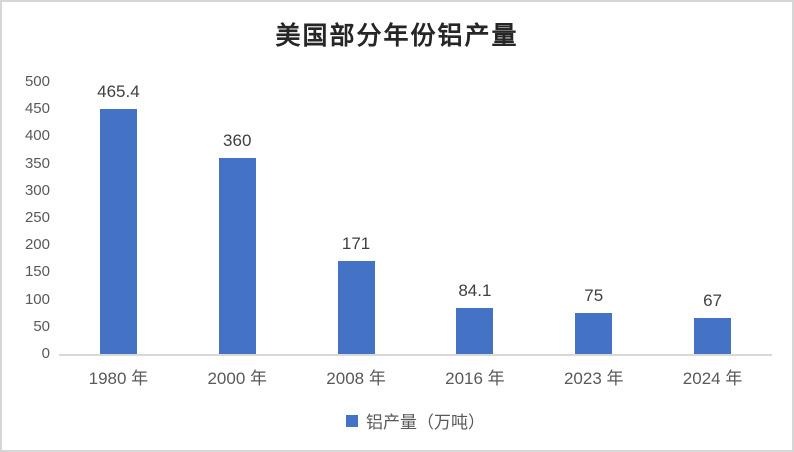  Describe the element at coordinates (37, 245) in the screenshot. I see `y-axis-tick-label: 200` at that location.